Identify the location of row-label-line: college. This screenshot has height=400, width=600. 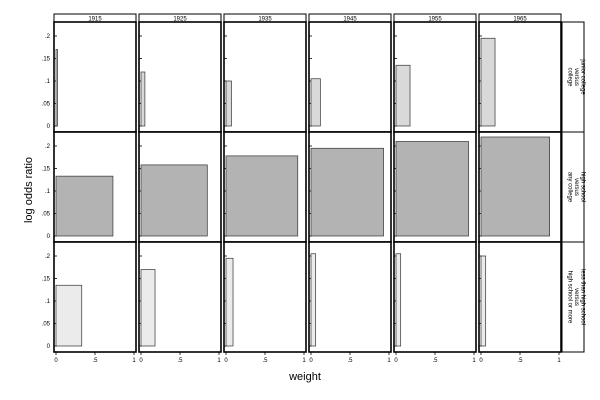
(570, 77).